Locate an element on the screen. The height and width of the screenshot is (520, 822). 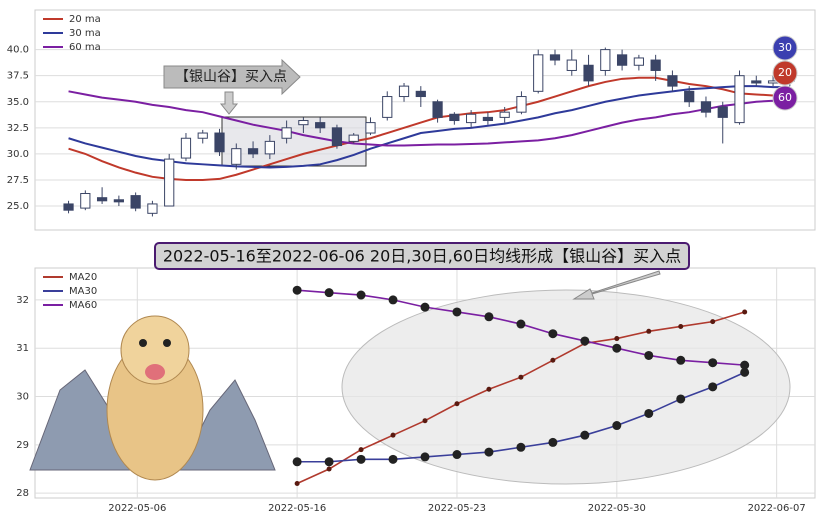
legend-label: MA60 is located at coordinates (83, 305).